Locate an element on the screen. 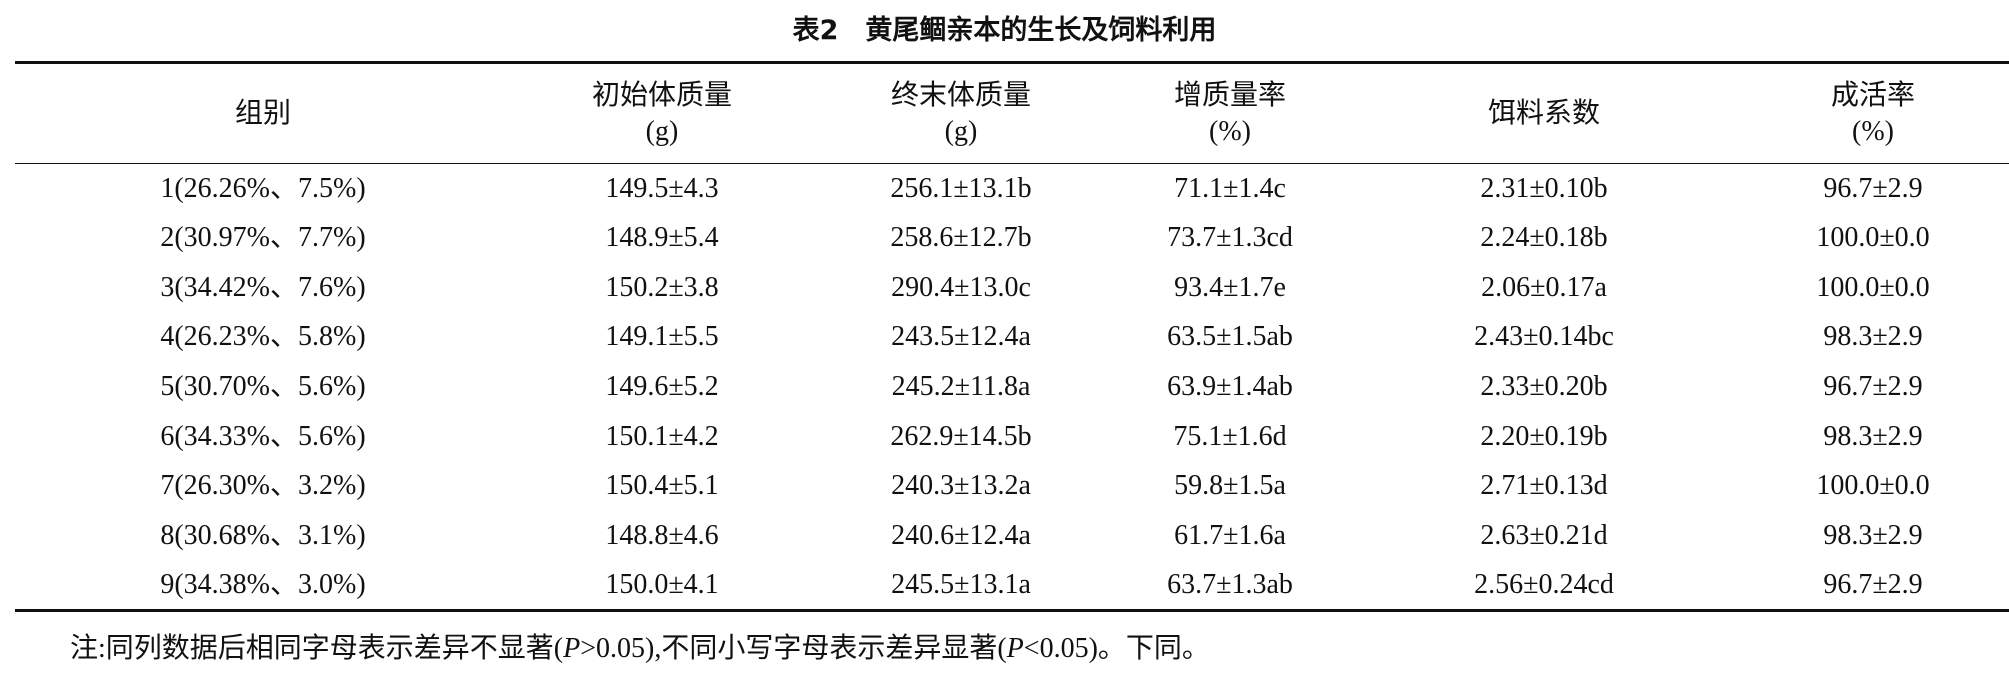 The height and width of the screenshot is (679, 2009). table-cell: 2.33±0.20b is located at coordinates (1544, 387).